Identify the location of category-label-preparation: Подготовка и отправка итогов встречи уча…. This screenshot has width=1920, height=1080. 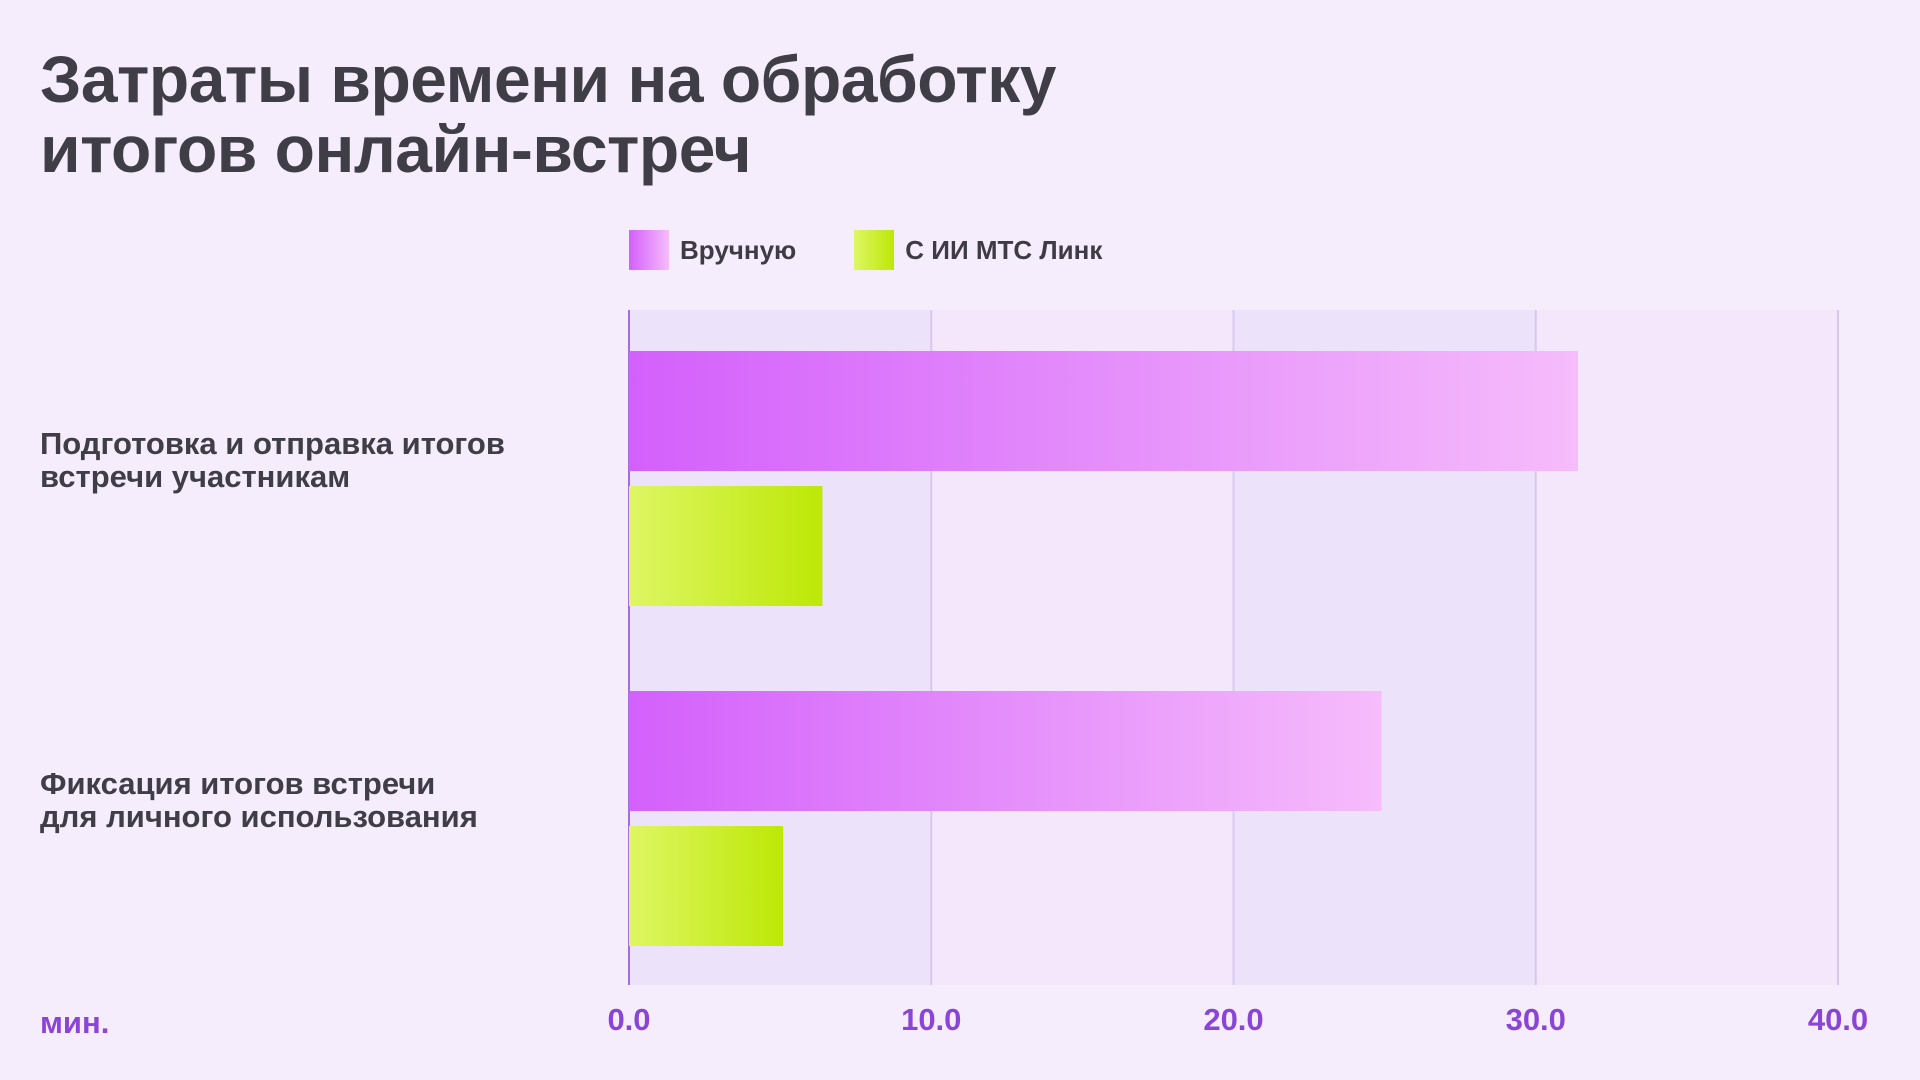
(272, 460).